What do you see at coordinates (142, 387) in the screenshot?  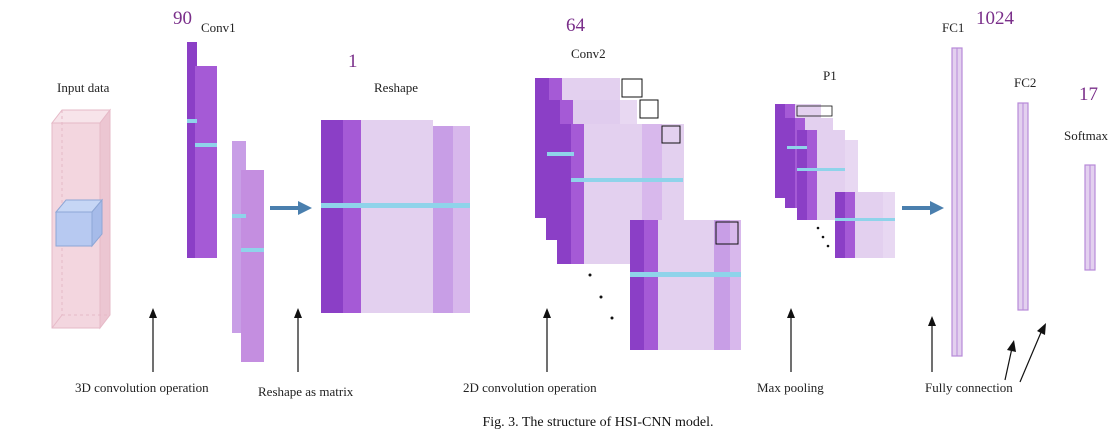 I see `op-3d-convolution: 3D convolution operation` at bounding box center [142, 387].